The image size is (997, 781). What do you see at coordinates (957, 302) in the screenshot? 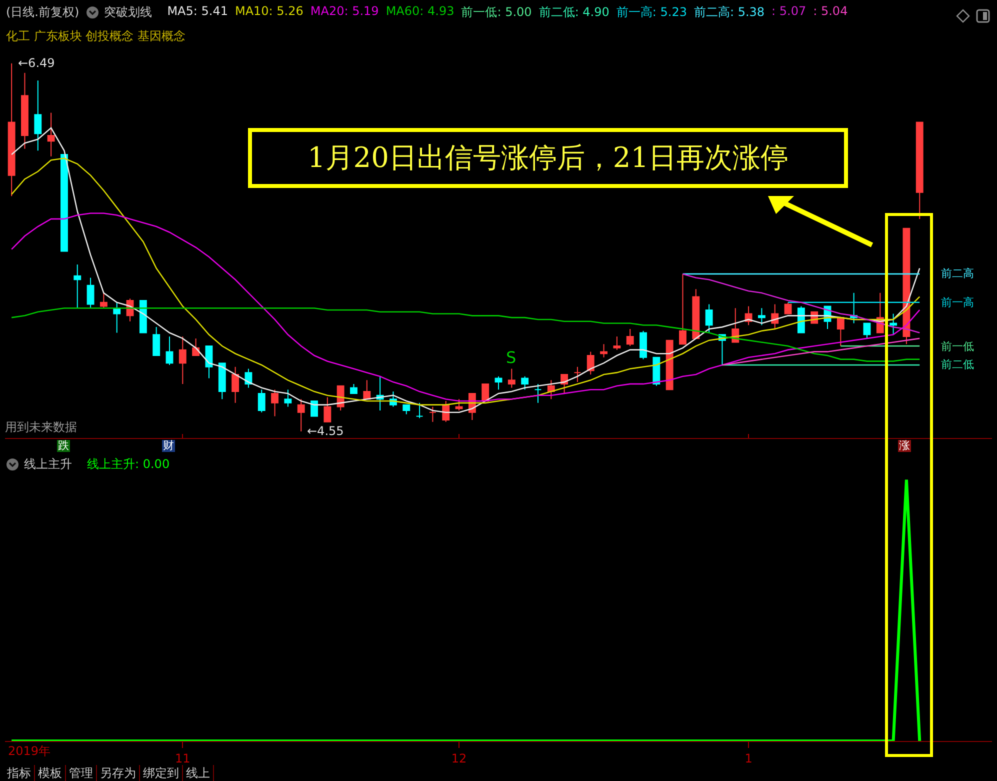
I see `text: 前一高` at bounding box center [957, 302].